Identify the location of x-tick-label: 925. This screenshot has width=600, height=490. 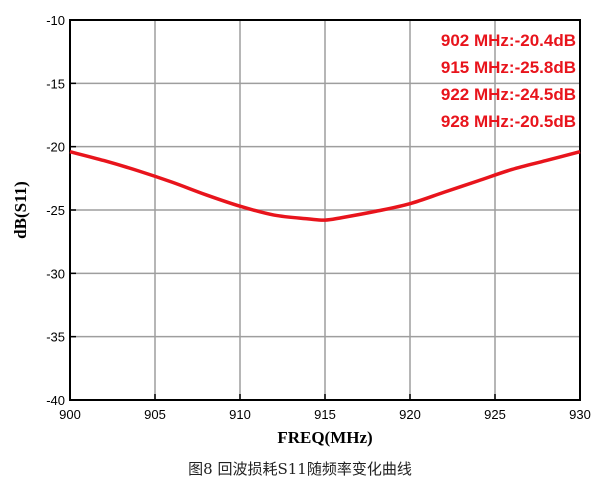
(495, 414).